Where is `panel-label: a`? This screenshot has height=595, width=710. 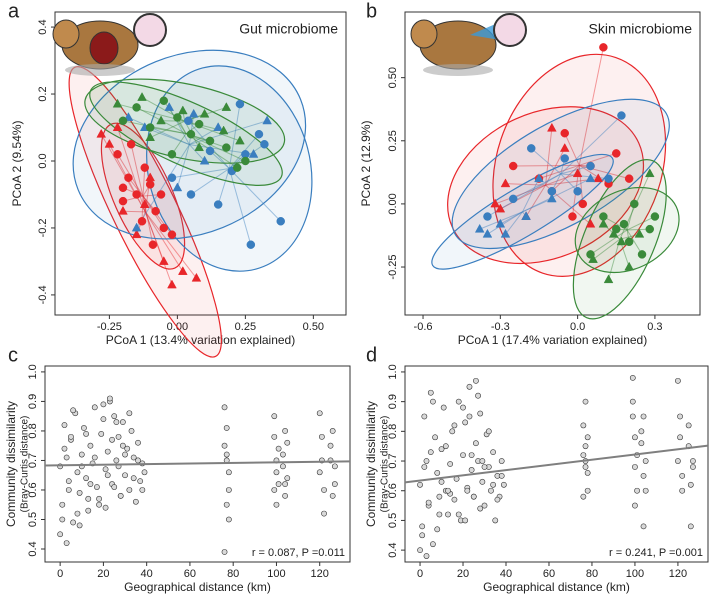 panel-label: a is located at coordinates (14, 11).